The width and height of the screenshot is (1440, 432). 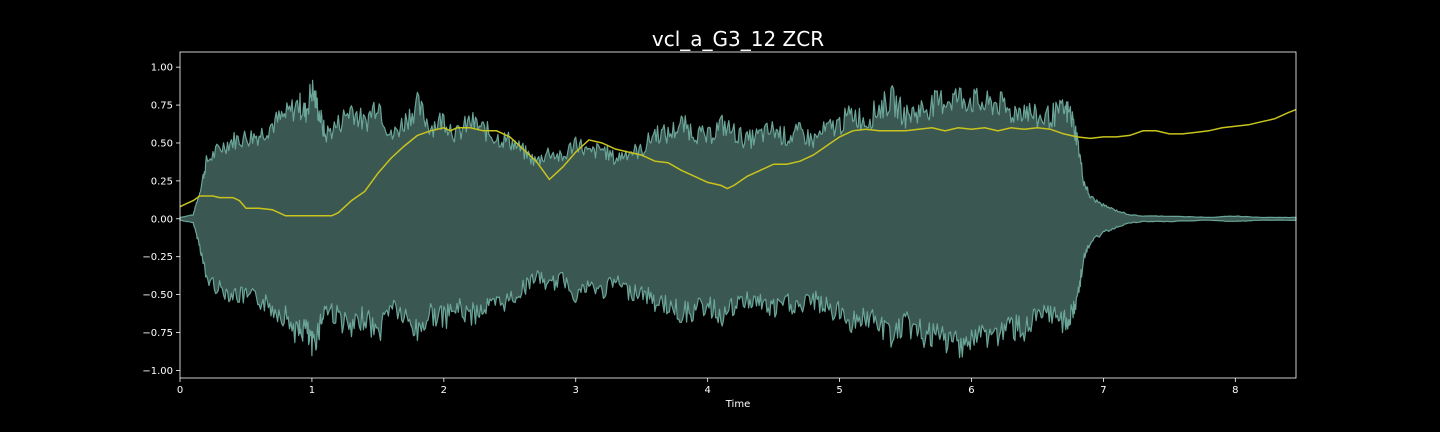 I want to click on x-tick-label: 6, so click(x=971, y=390).